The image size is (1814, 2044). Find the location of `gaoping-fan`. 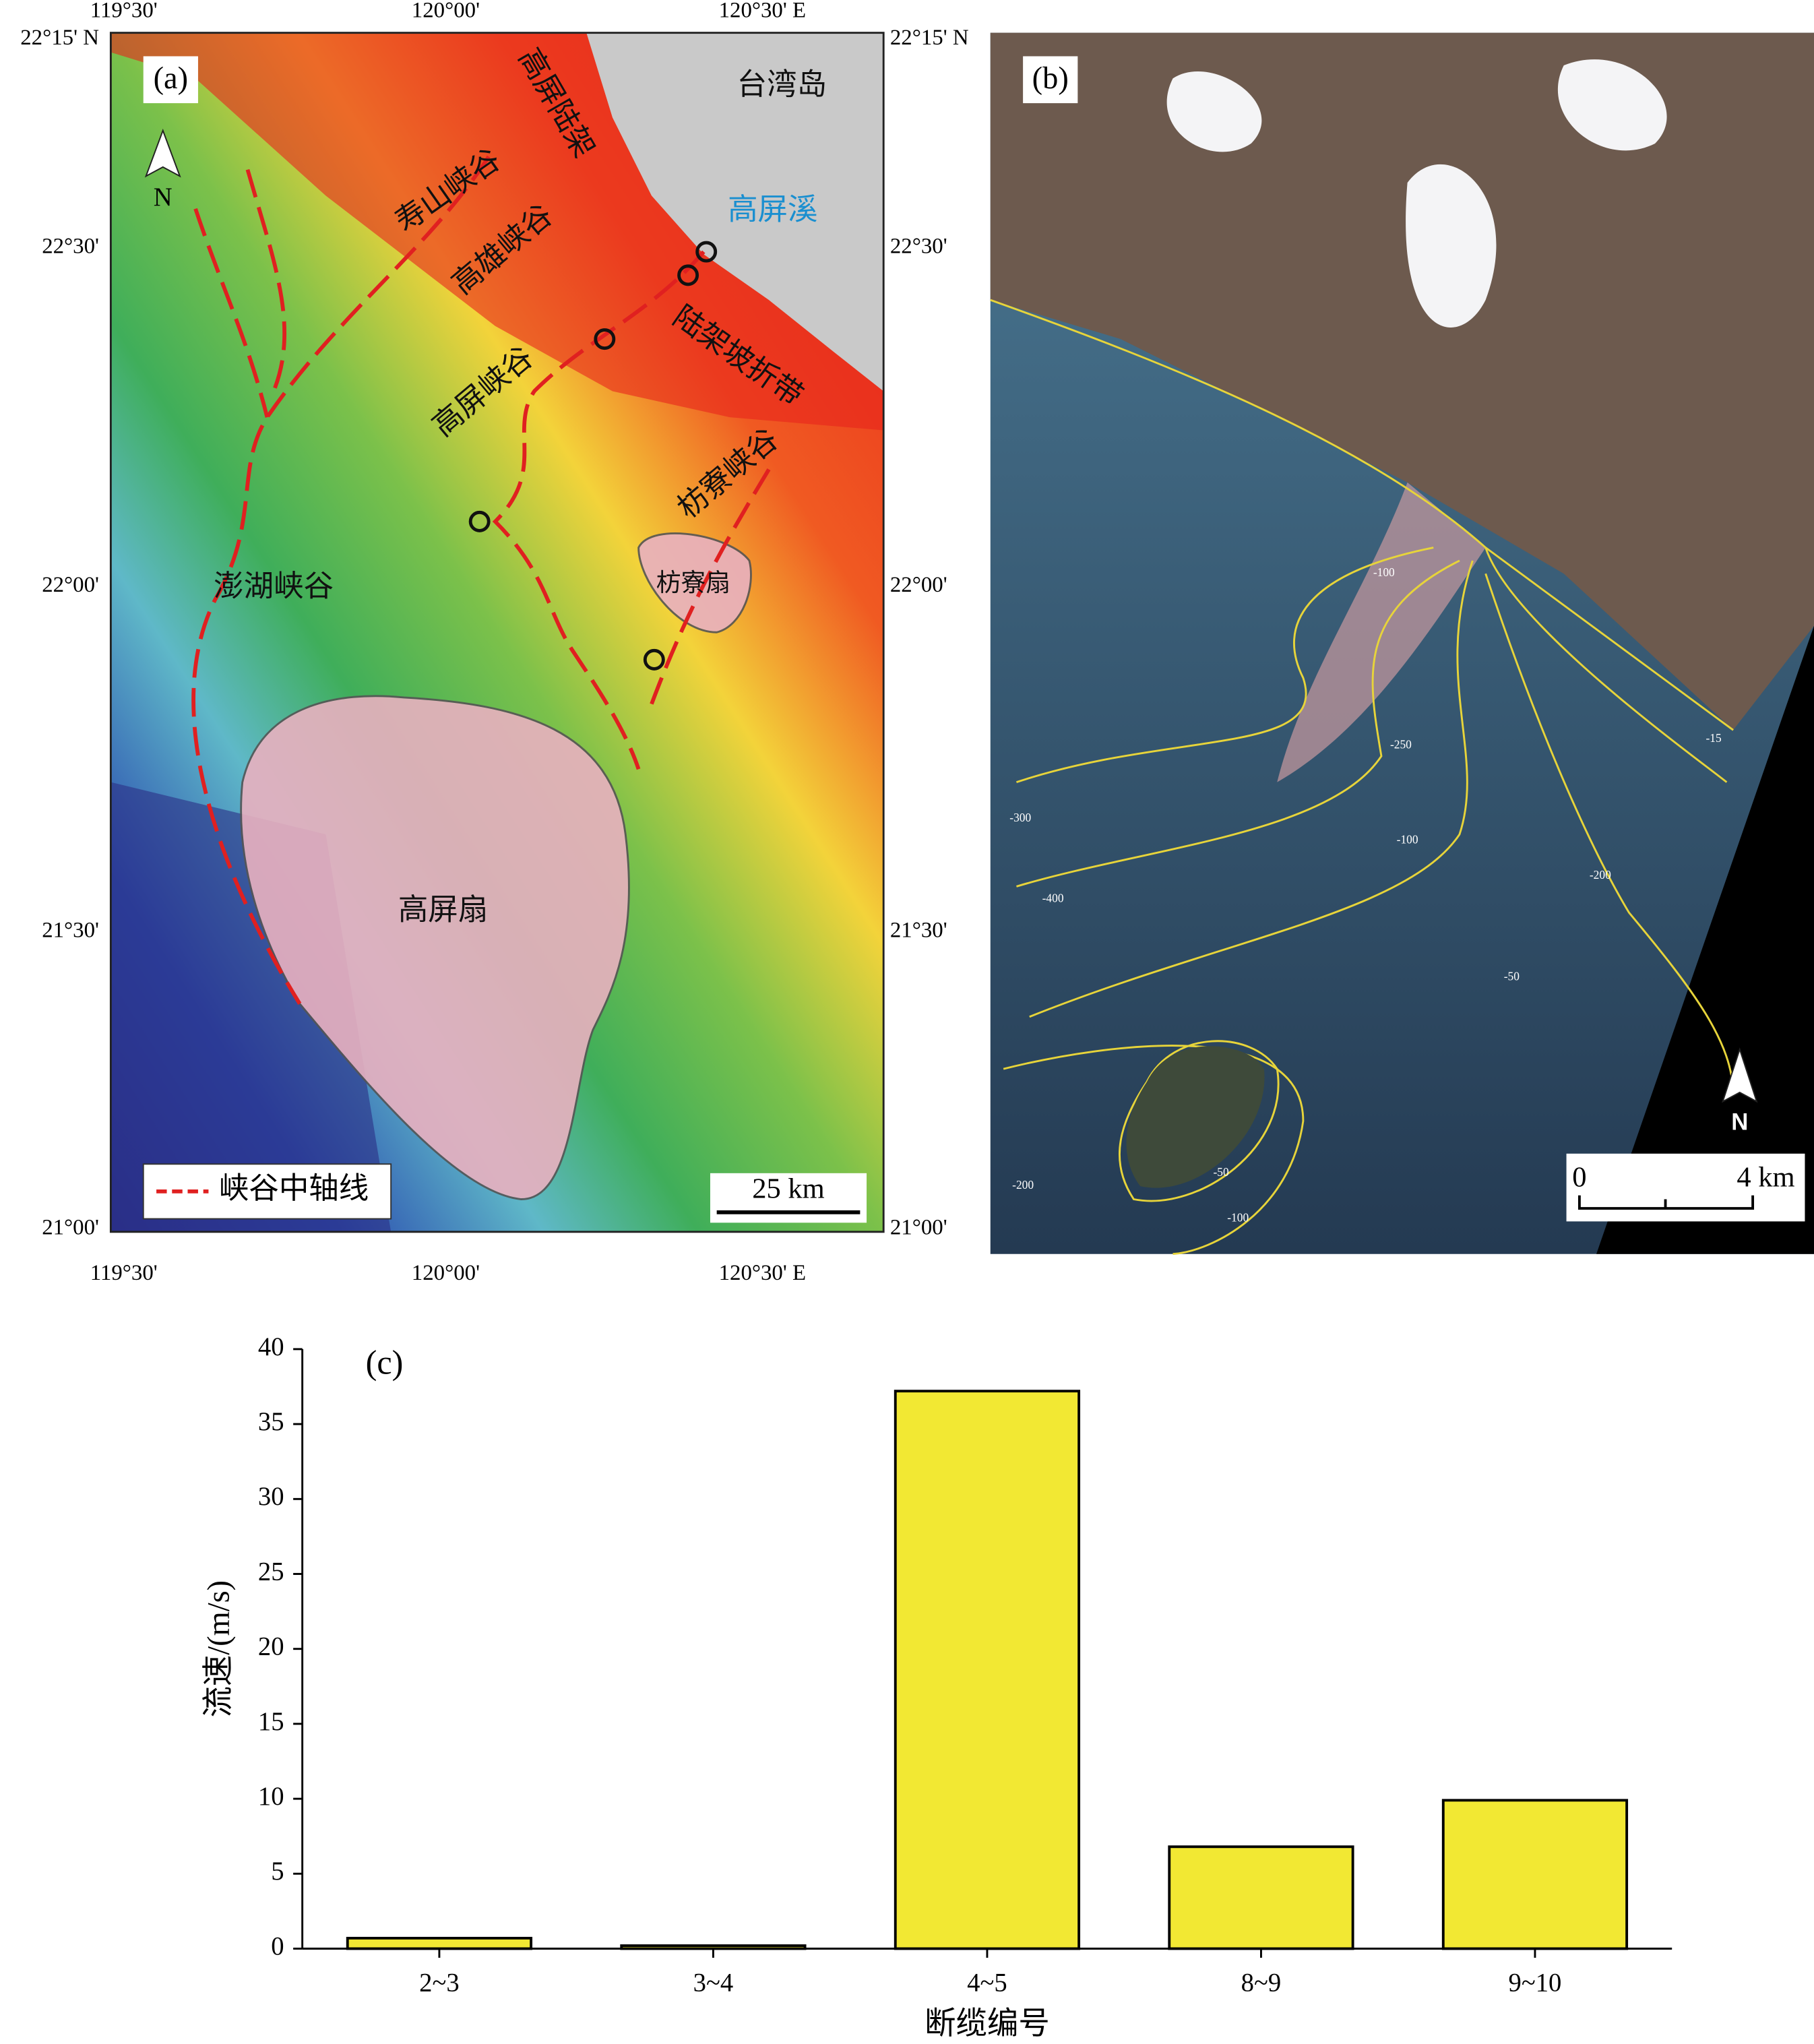

gaoping-fan is located at coordinates (435, 947).